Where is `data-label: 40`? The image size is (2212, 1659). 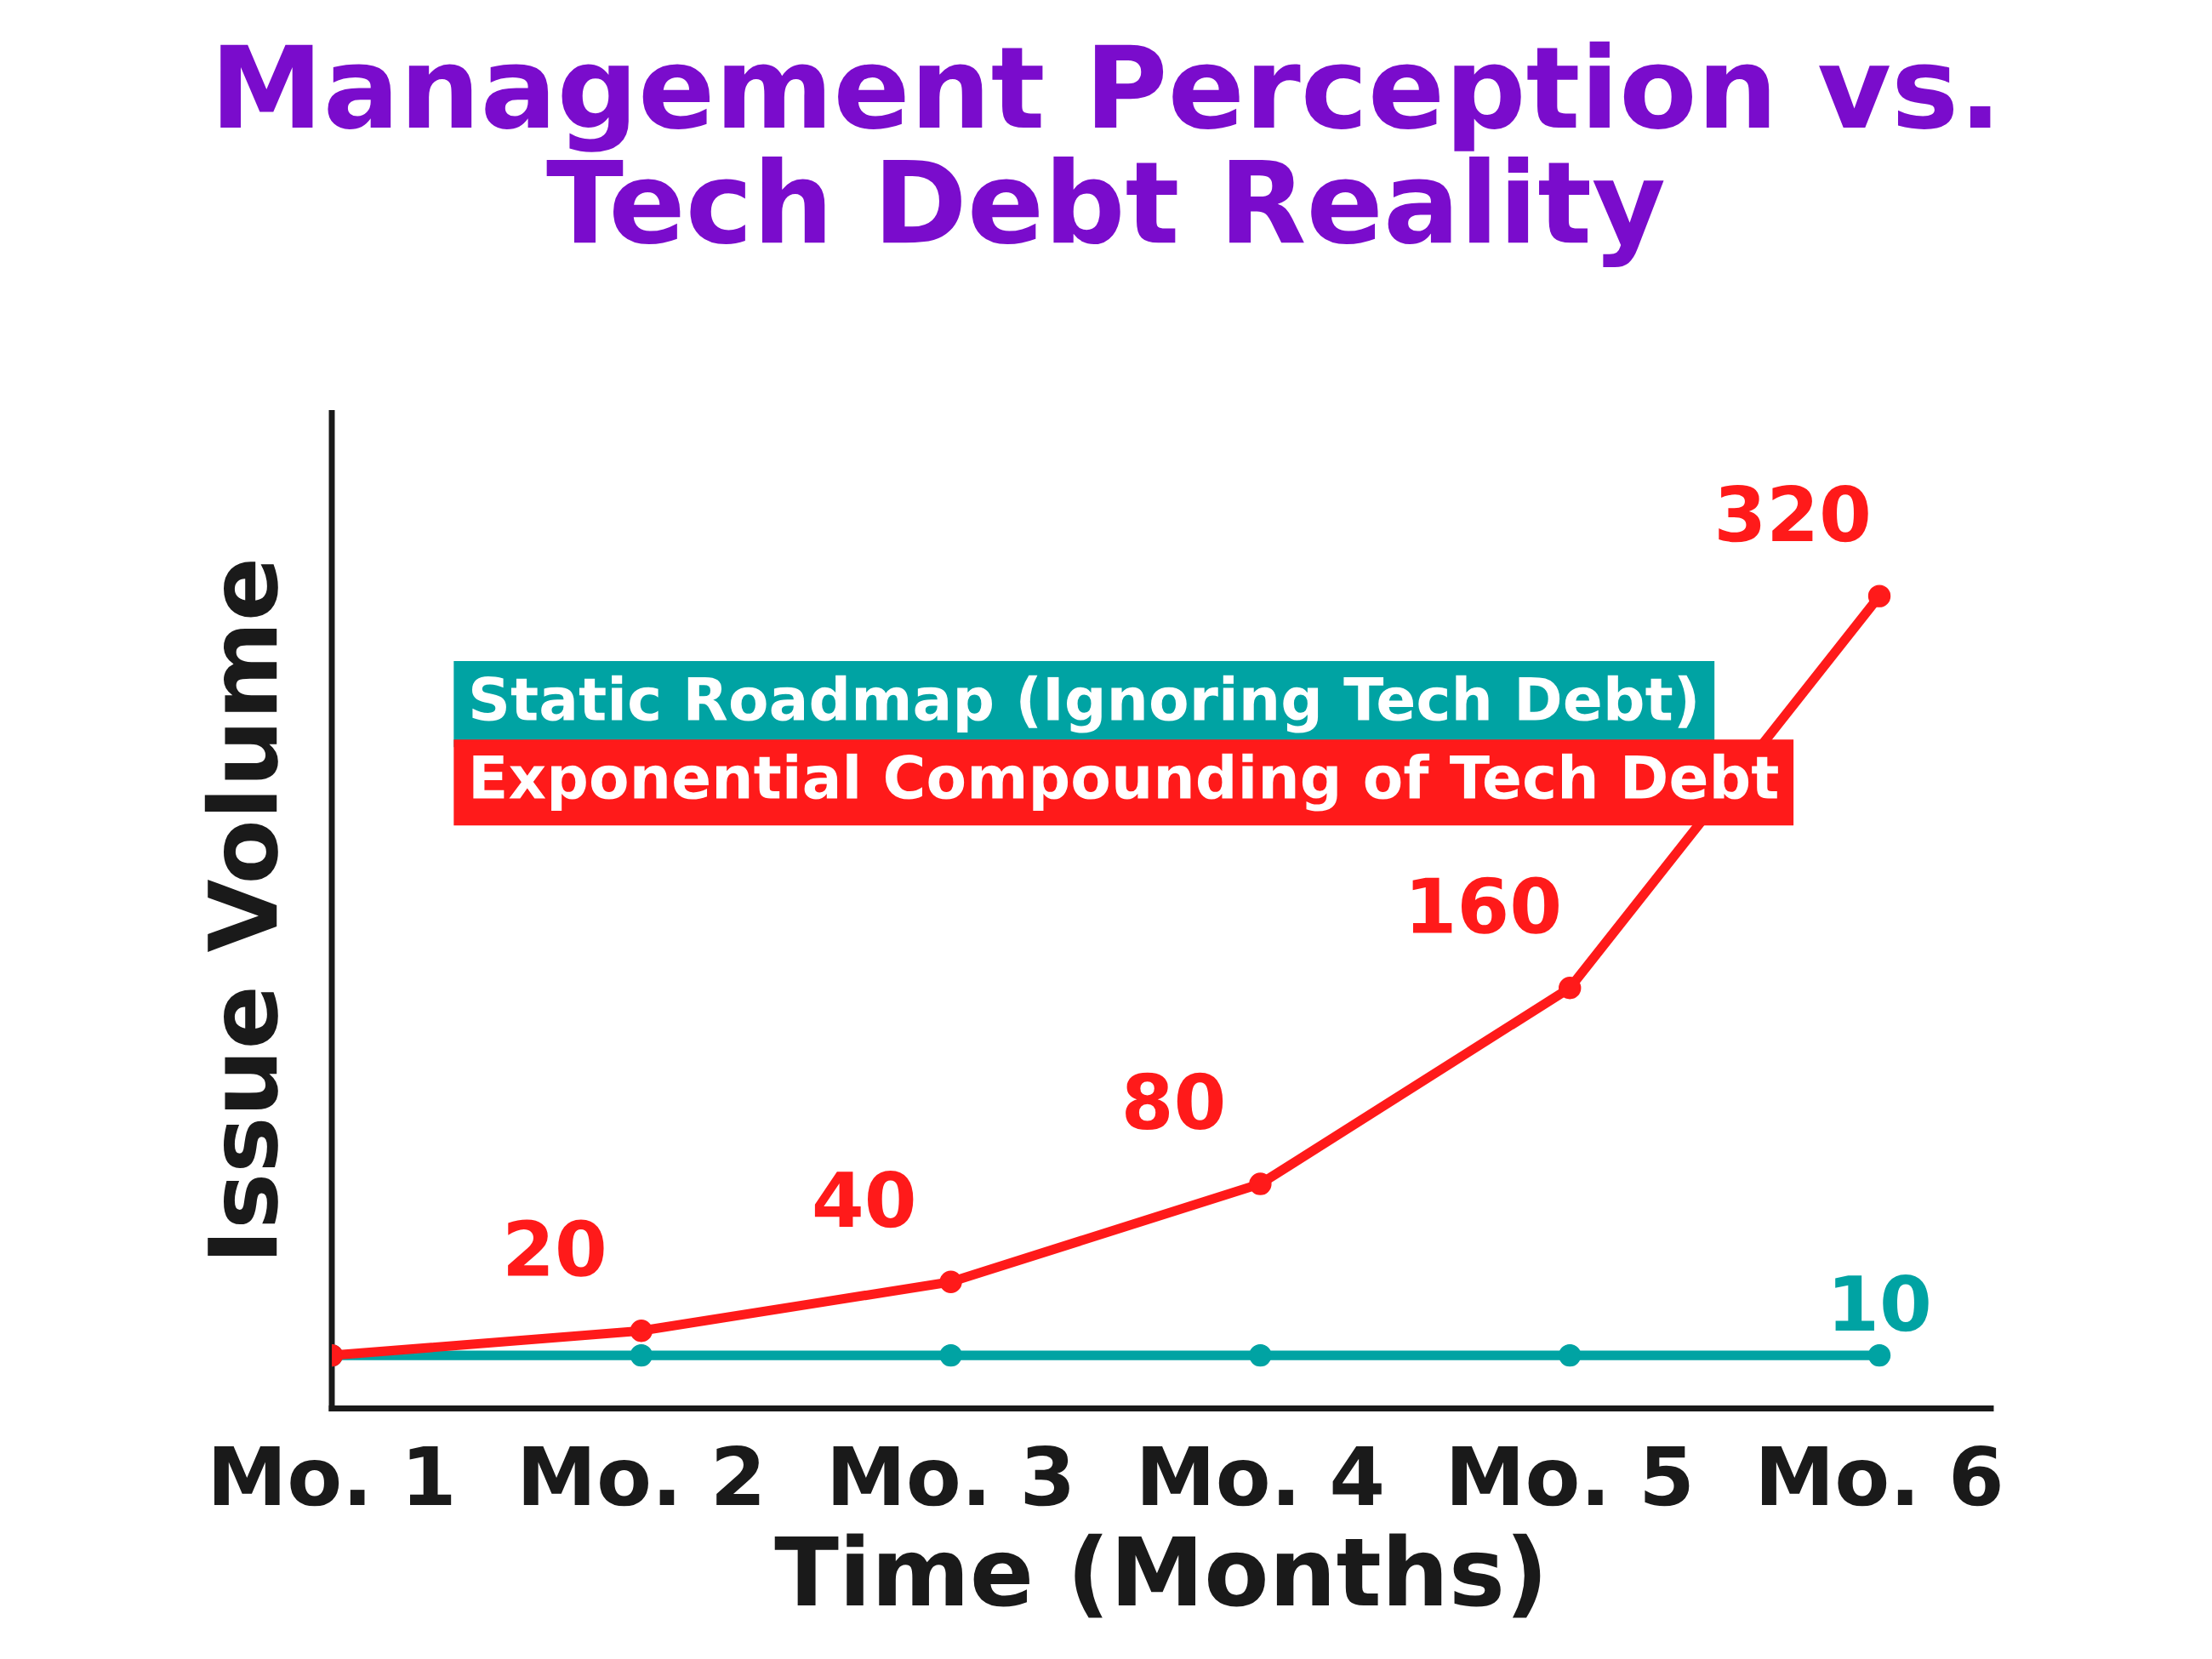 data-label: 40 is located at coordinates (864, 1200).